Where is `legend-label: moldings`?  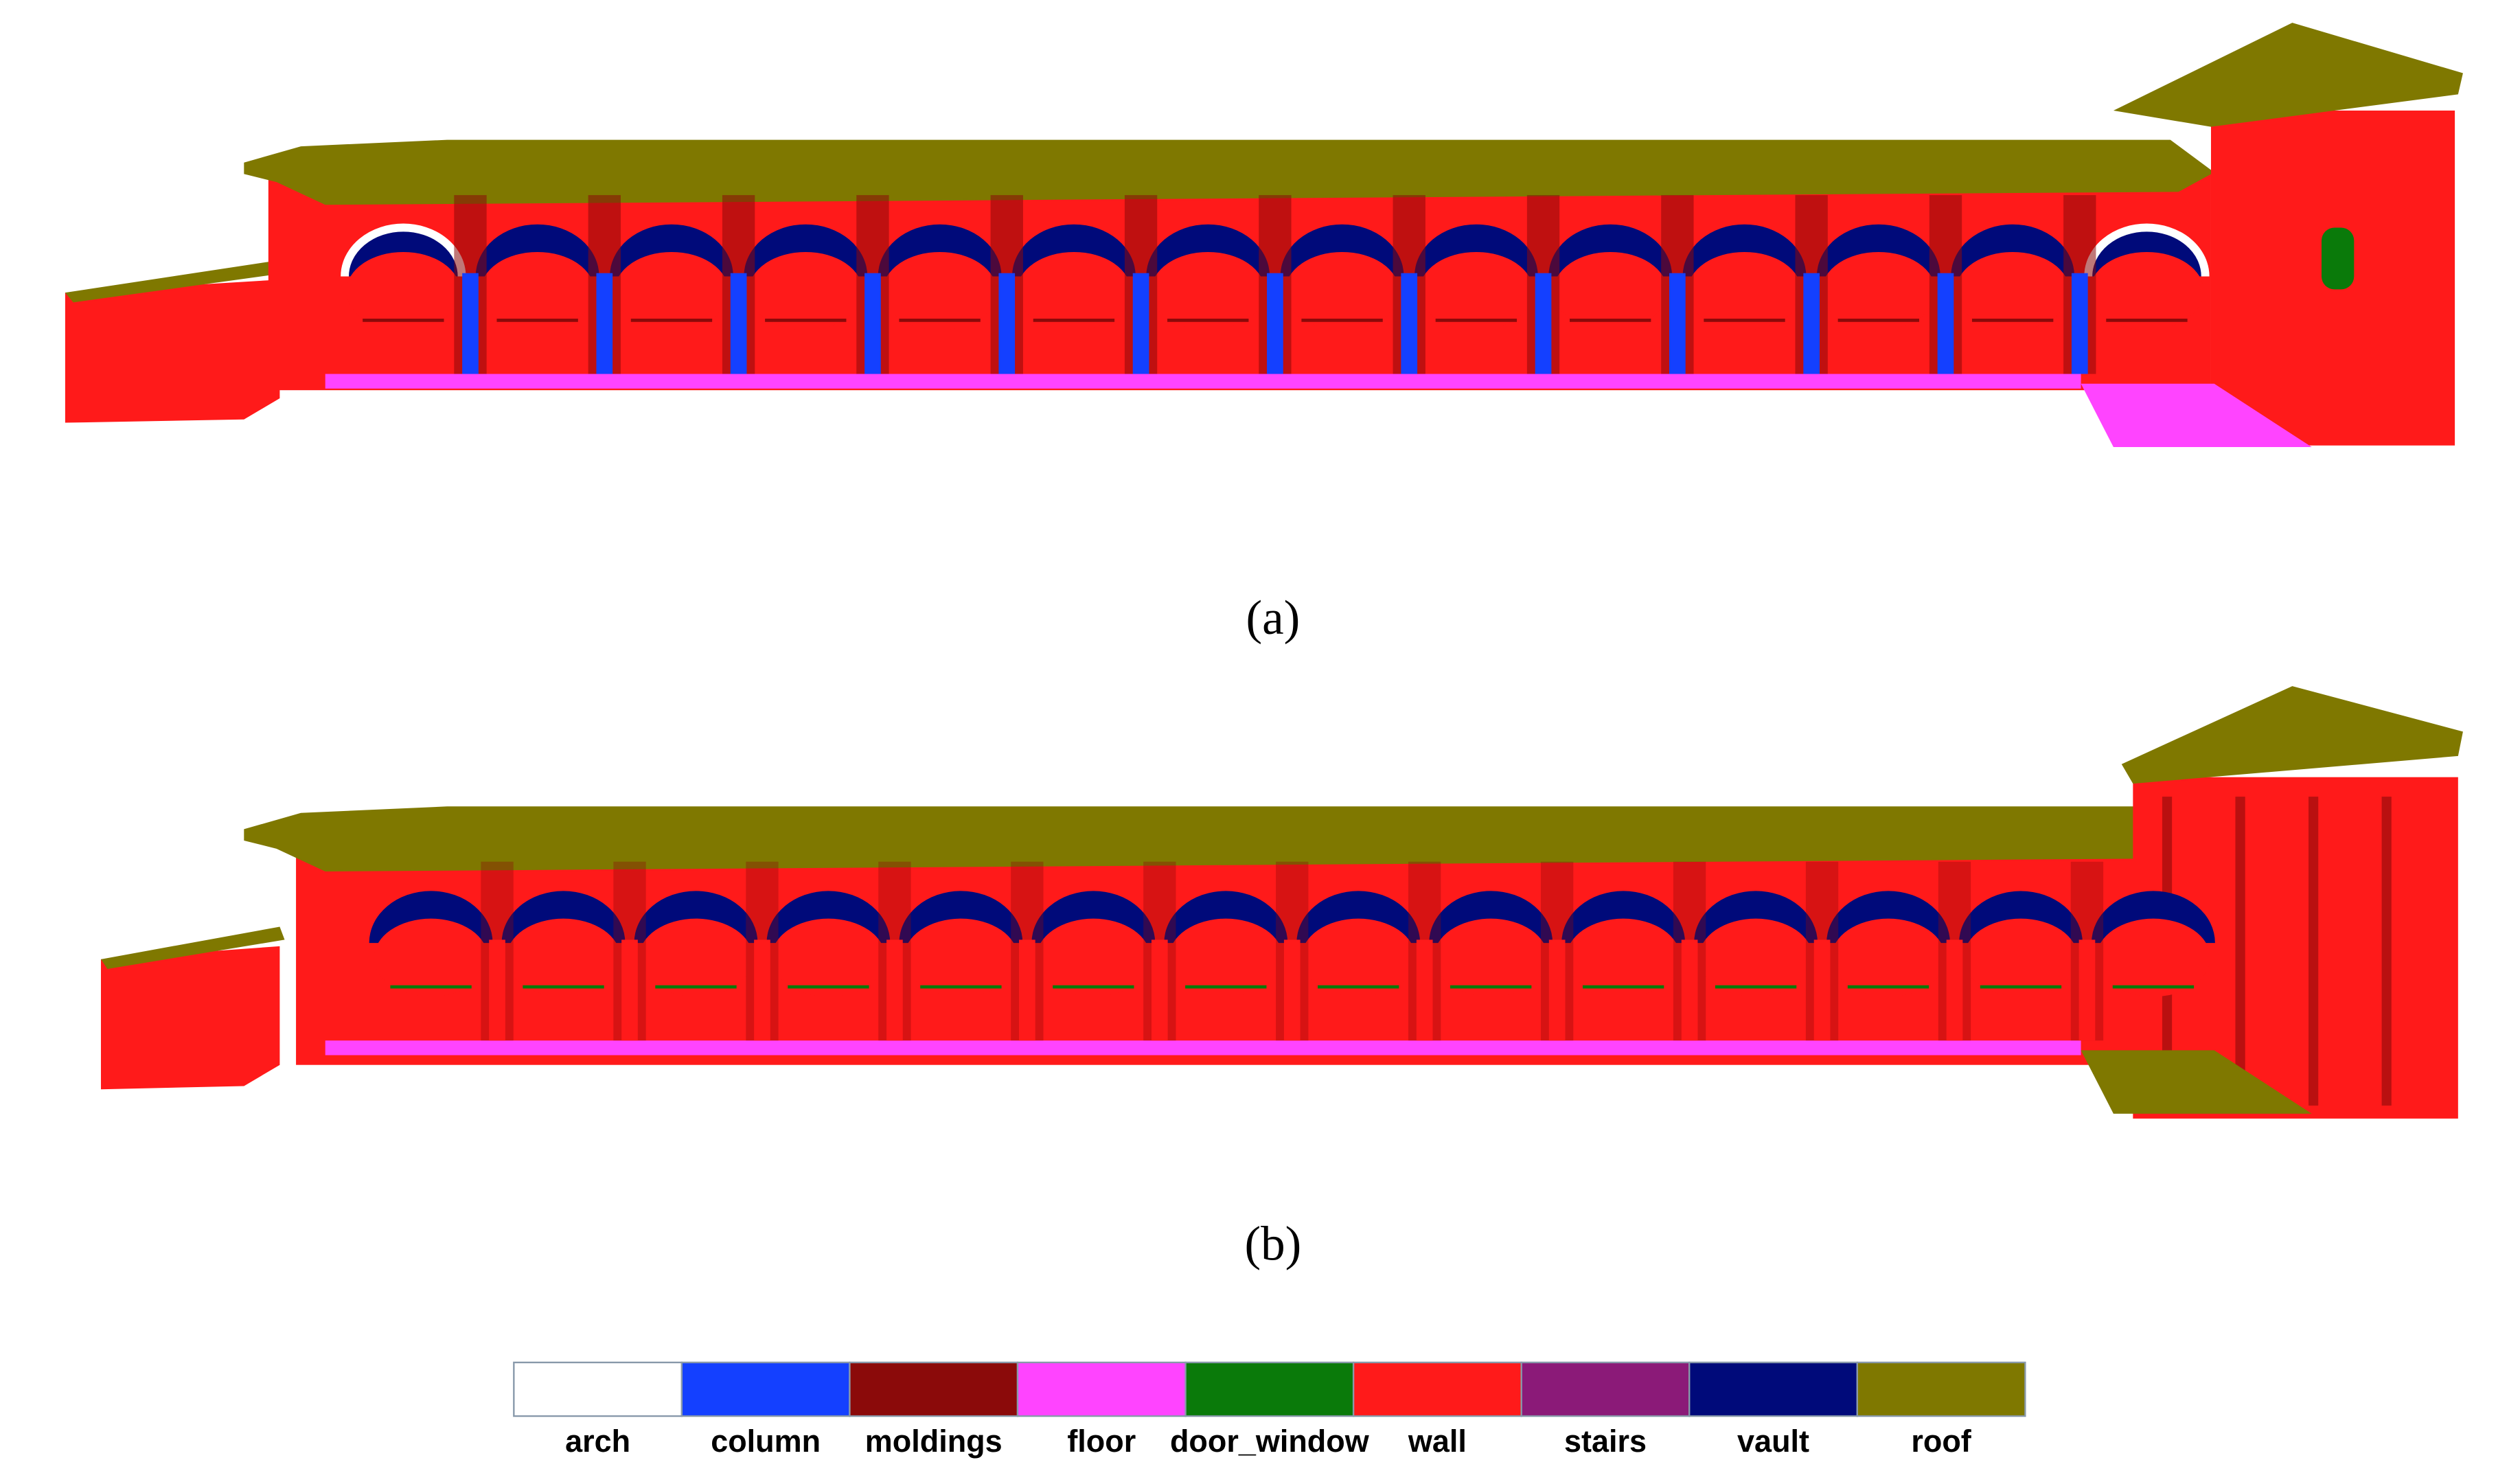
legend-label: moldings is located at coordinates (934, 1441).